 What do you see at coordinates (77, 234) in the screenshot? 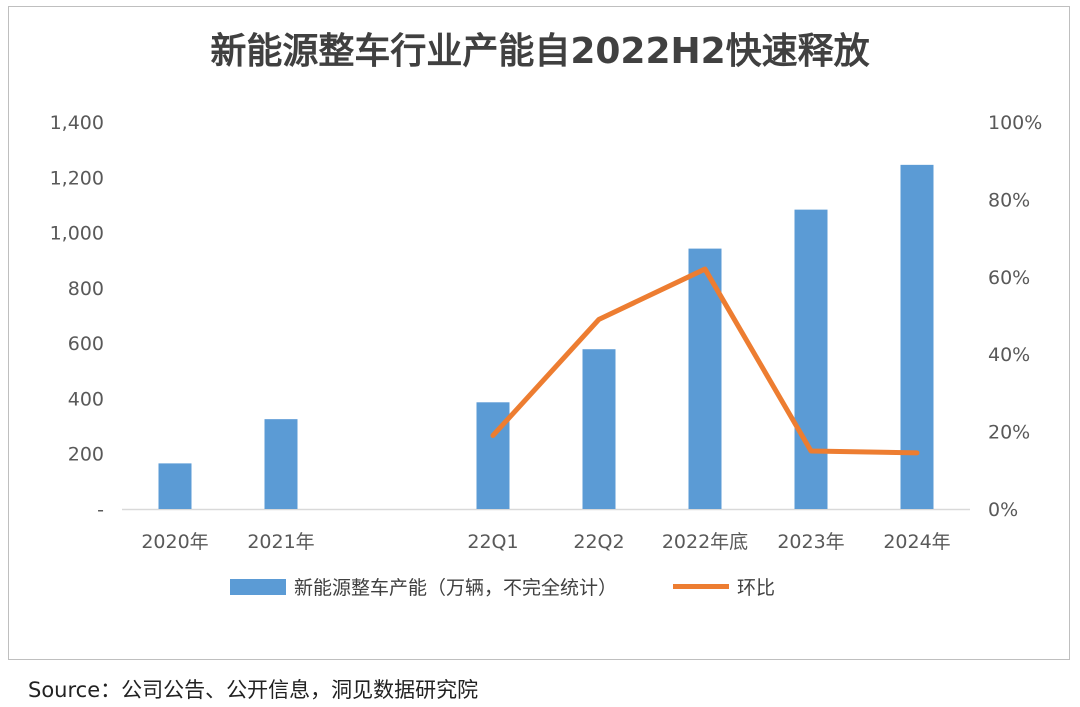
I see `y-left-tick-label: 1,000` at bounding box center [77, 234].